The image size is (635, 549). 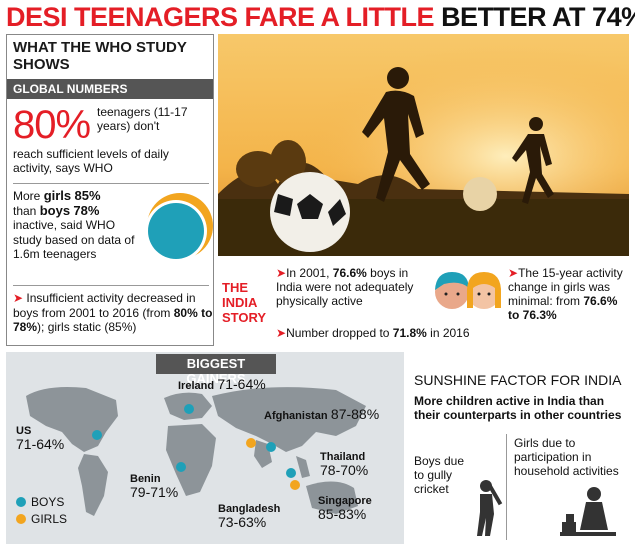 I want to click on girls-pre: More, so click(x=28, y=196).